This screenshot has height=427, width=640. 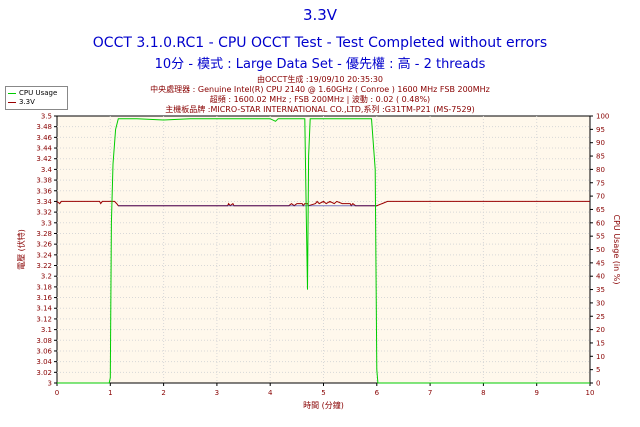 I want to click on x-tick-label: 3, so click(x=217, y=393).